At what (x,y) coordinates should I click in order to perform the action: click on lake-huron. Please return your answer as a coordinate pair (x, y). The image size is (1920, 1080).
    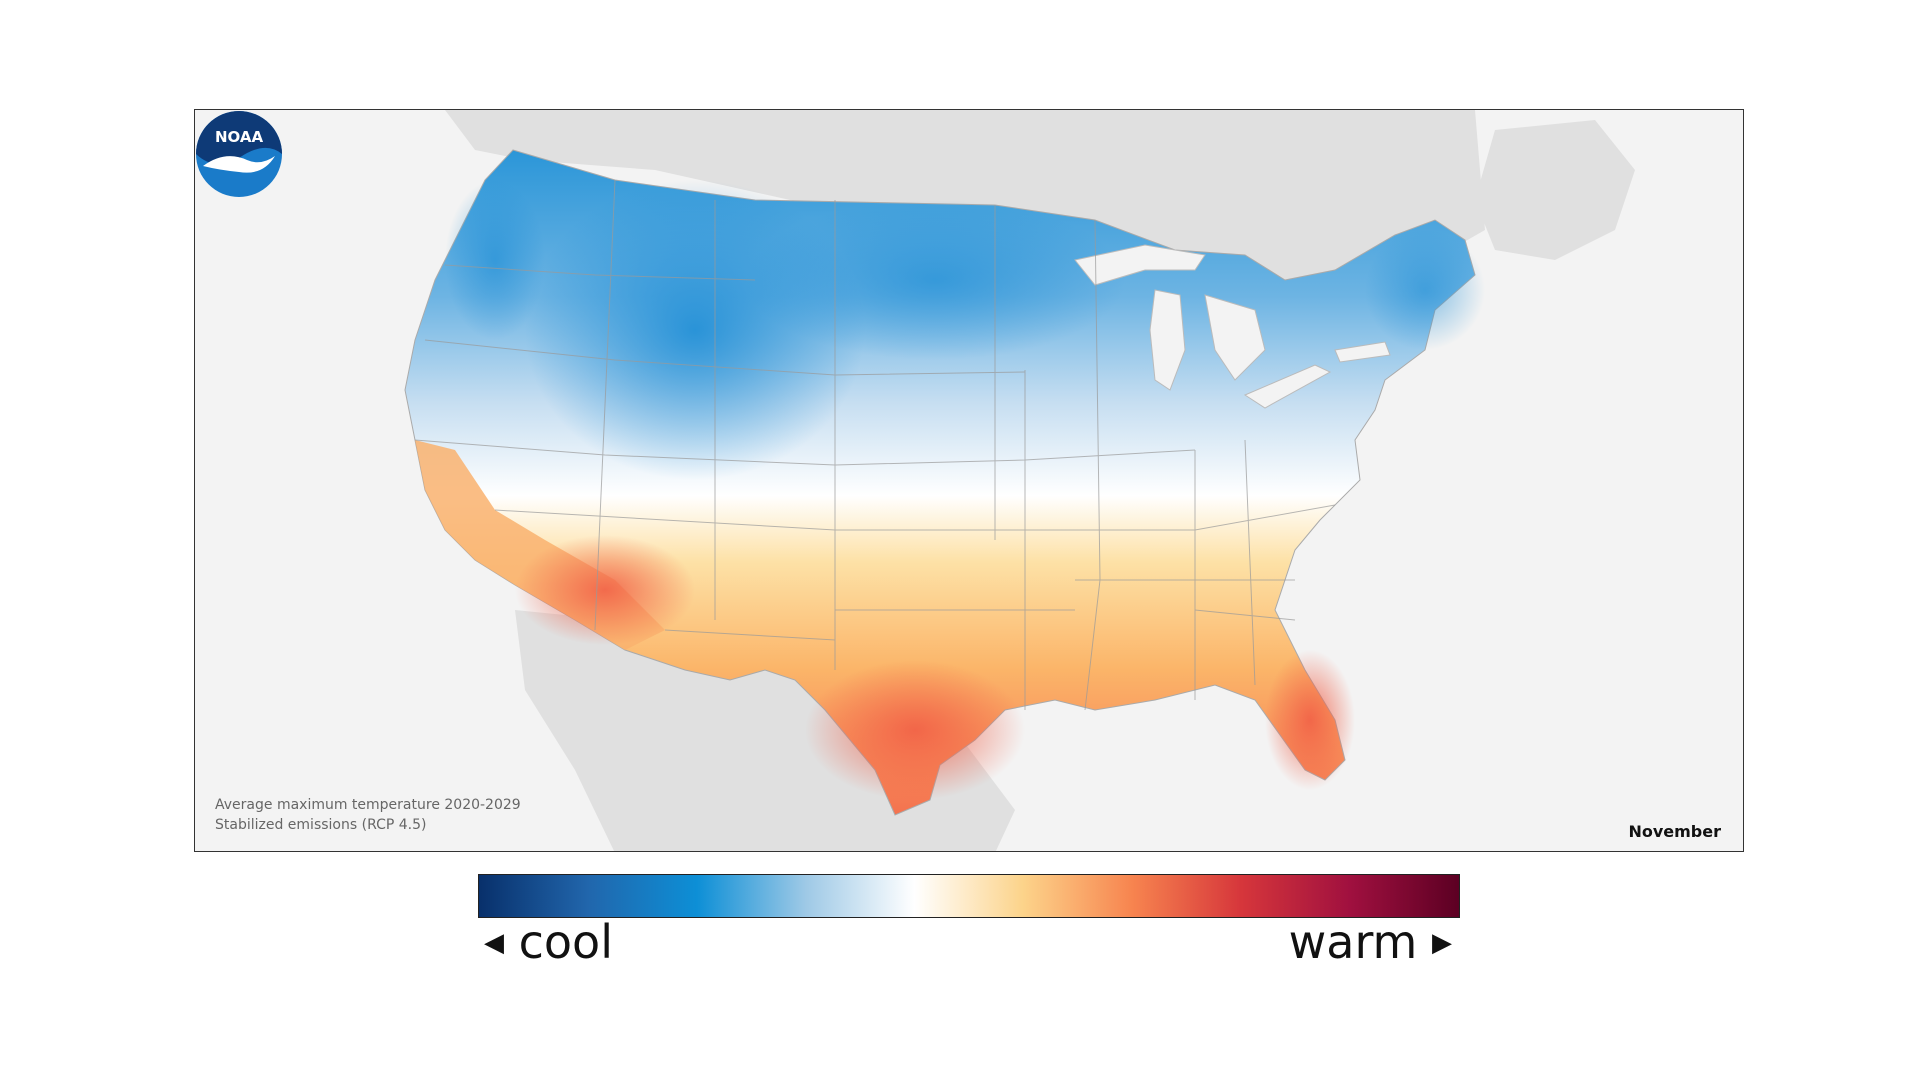
    Looking at the image, I should click on (1235, 337).